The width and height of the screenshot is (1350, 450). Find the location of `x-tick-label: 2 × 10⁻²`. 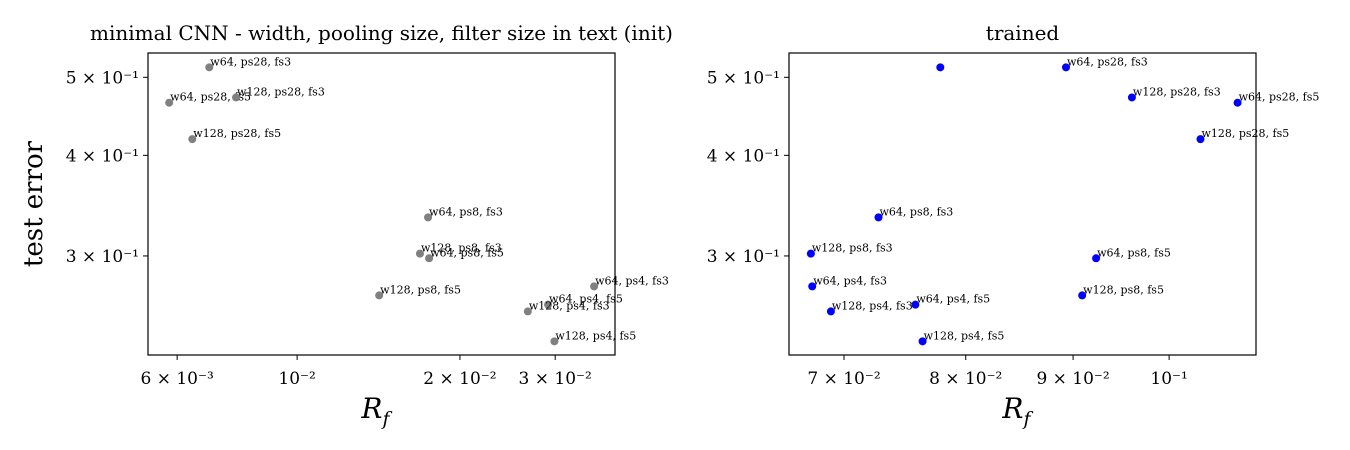

x-tick-label: 2 × 10⁻² is located at coordinates (459, 379).